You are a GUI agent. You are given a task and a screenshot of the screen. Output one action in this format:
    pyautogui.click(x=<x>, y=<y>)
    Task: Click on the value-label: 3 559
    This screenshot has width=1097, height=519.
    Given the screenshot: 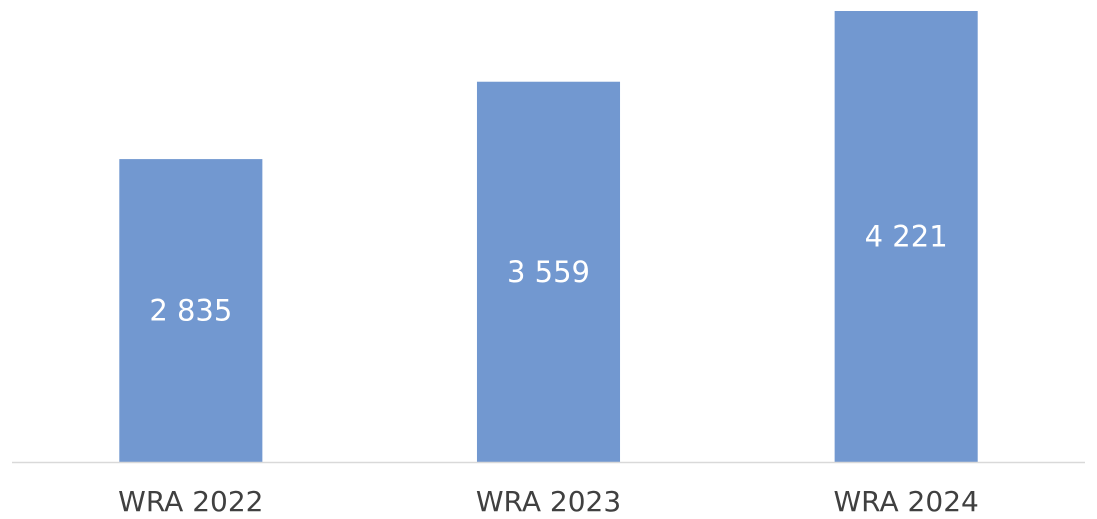 What is the action you would take?
    pyautogui.click(x=548, y=272)
    